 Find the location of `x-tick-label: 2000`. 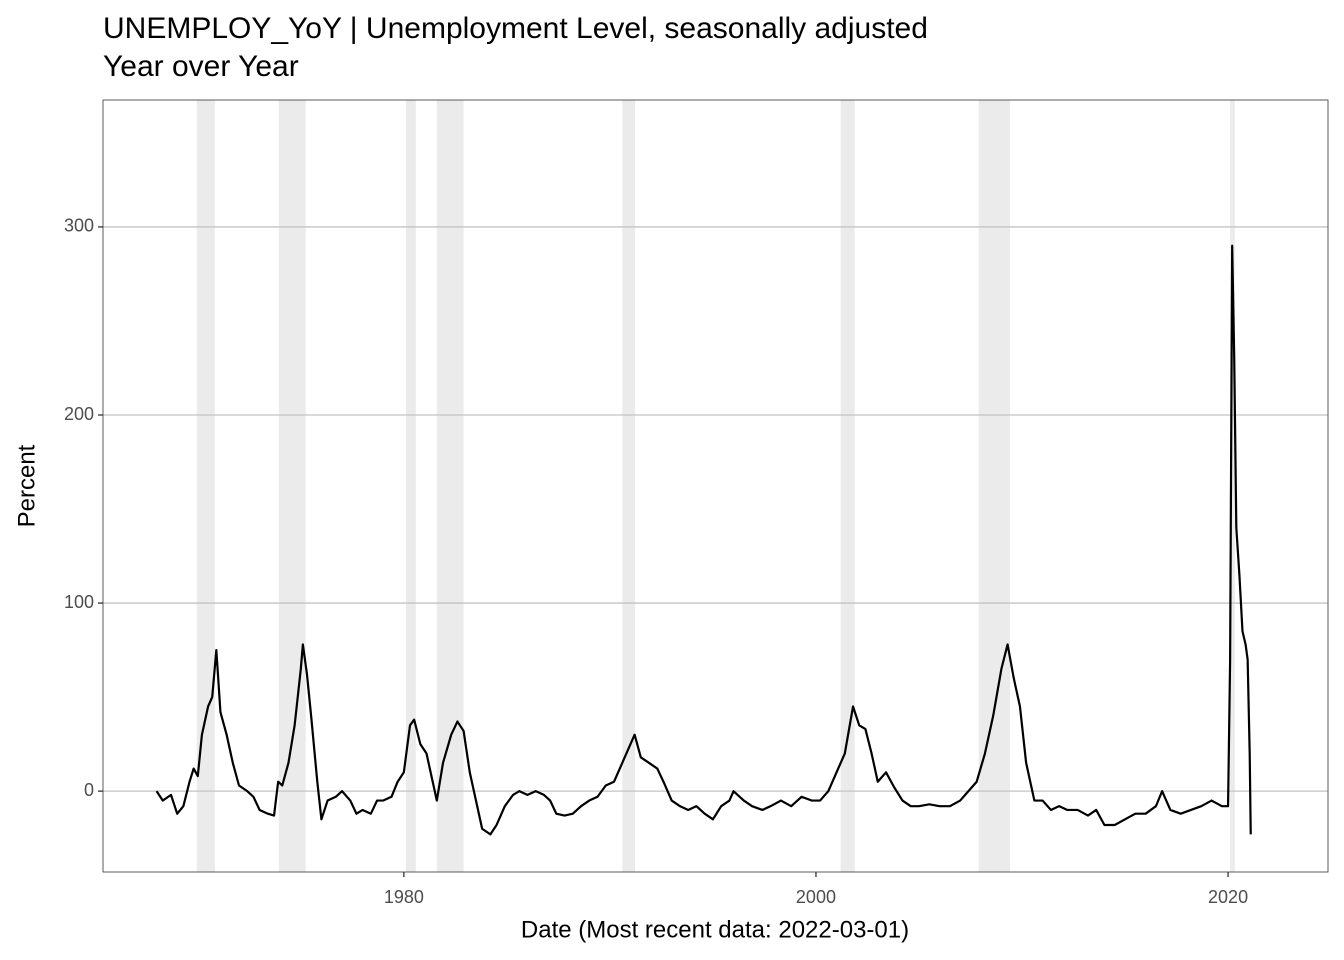

x-tick-label: 2000 is located at coordinates (816, 897).